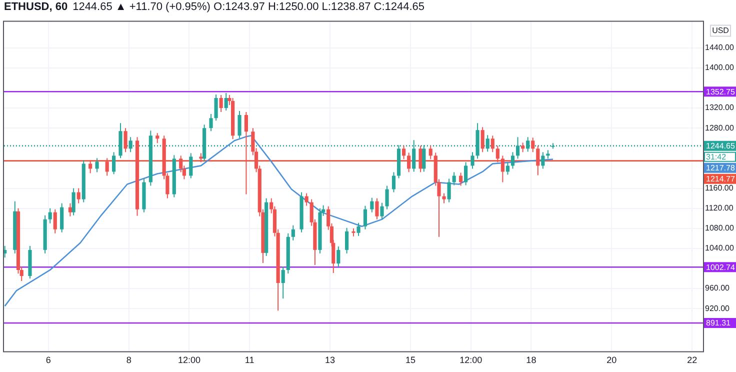 The width and height of the screenshot is (736, 372). Describe the element at coordinates (129, 360) in the screenshot. I see `x-tick-label: 8` at that location.